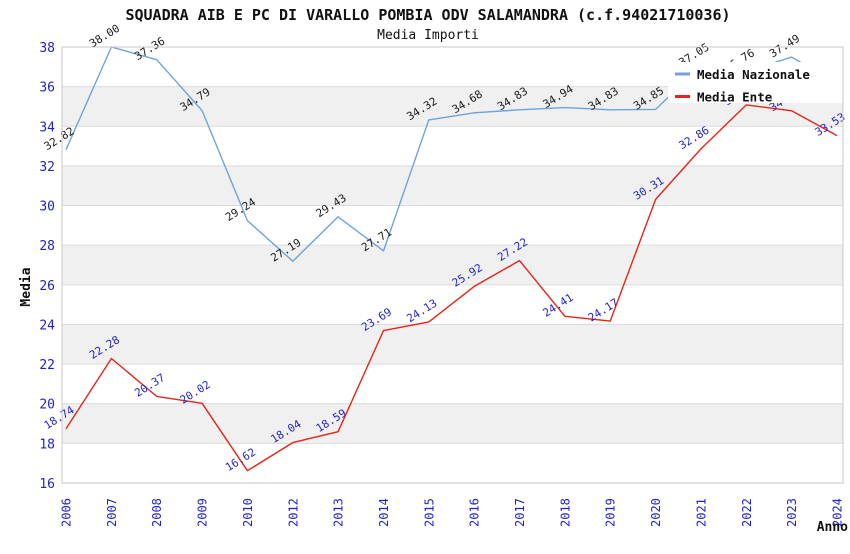 The image size is (850, 554). What do you see at coordinates (149, 48) in the screenshot?
I see `data-label: 37.36` at bounding box center [149, 48].